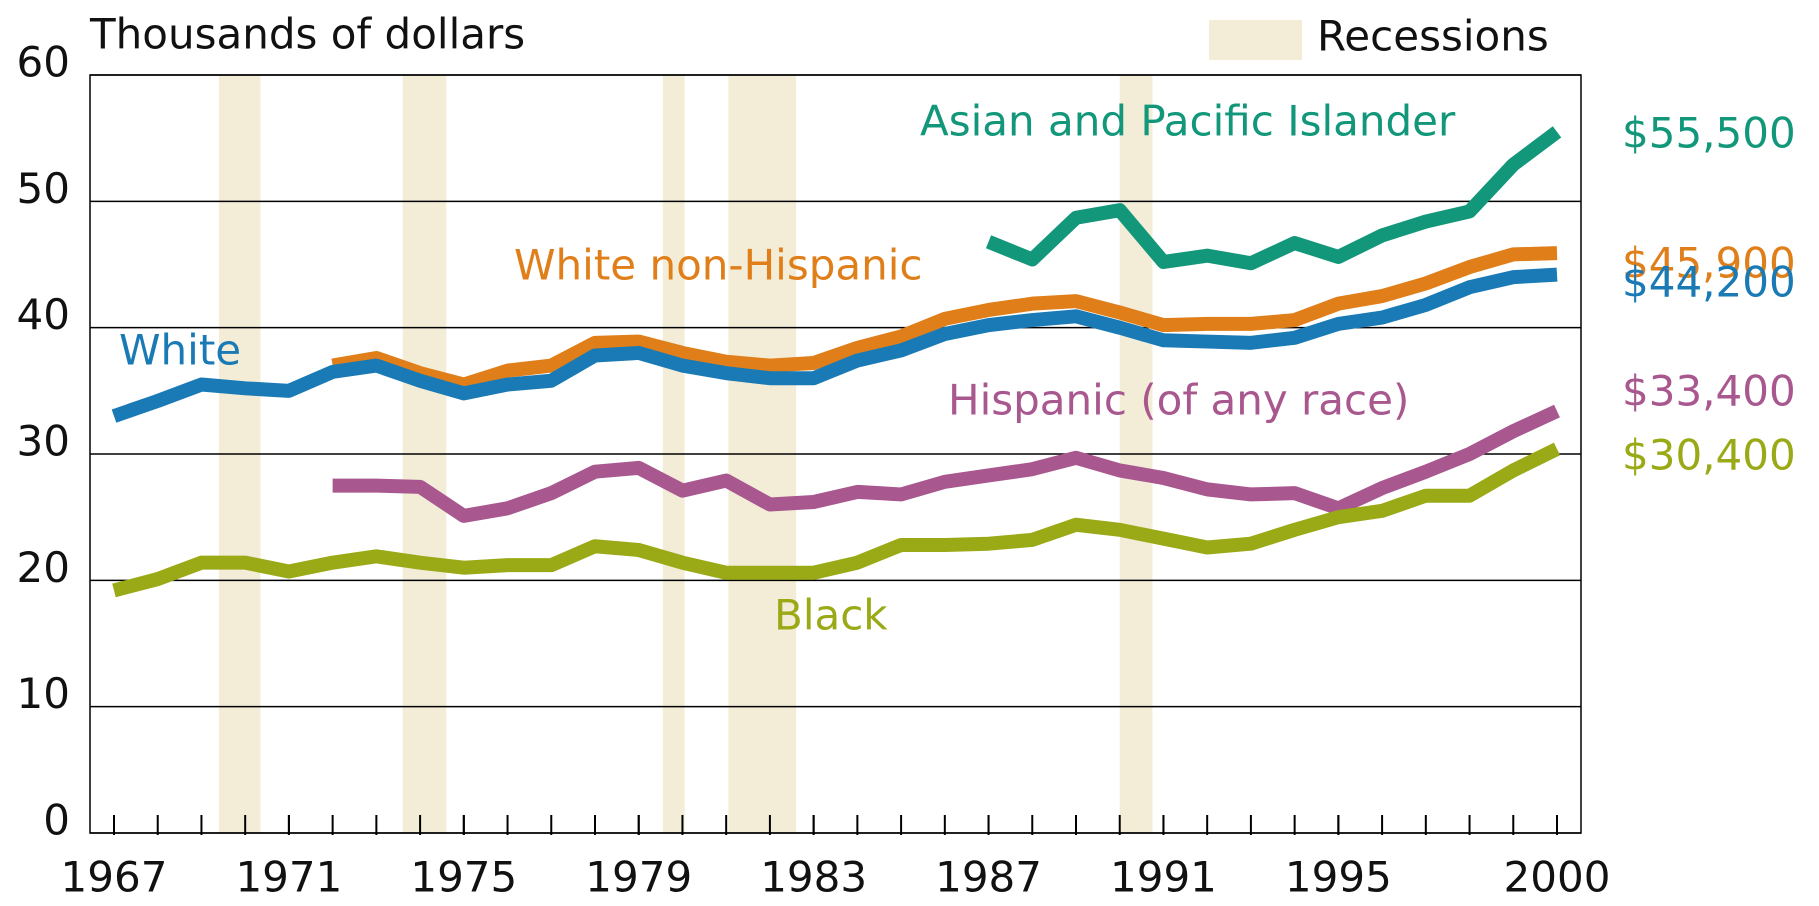 The height and width of the screenshot is (906, 1819). Describe the element at coordinates (43, 441) in the screenshot. I see `y-tick-label: 30` at that location.